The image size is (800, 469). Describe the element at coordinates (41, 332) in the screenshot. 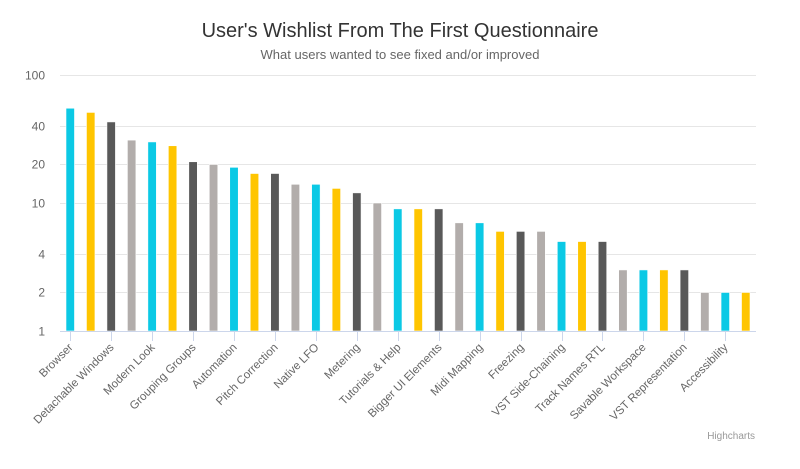

I see `y-tick-label: 1` at that location.